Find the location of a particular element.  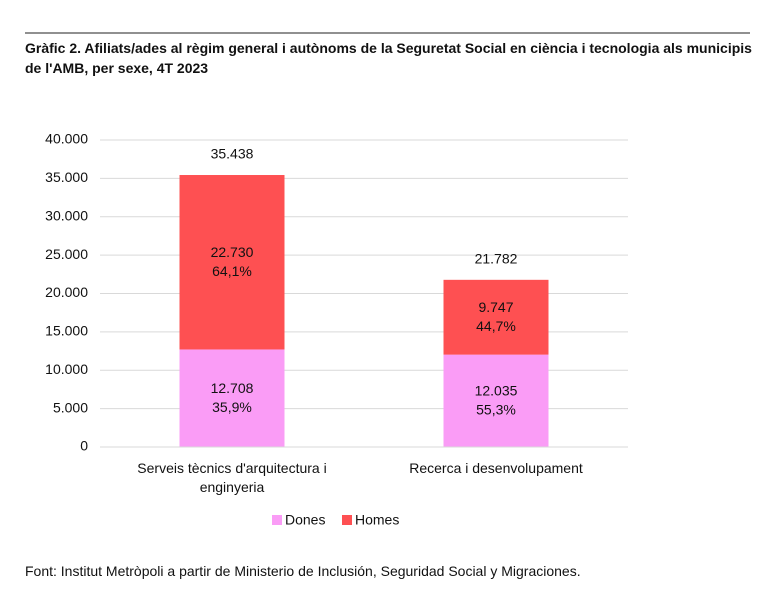

share-label: 44,7% is located at coordinates (496, 326).